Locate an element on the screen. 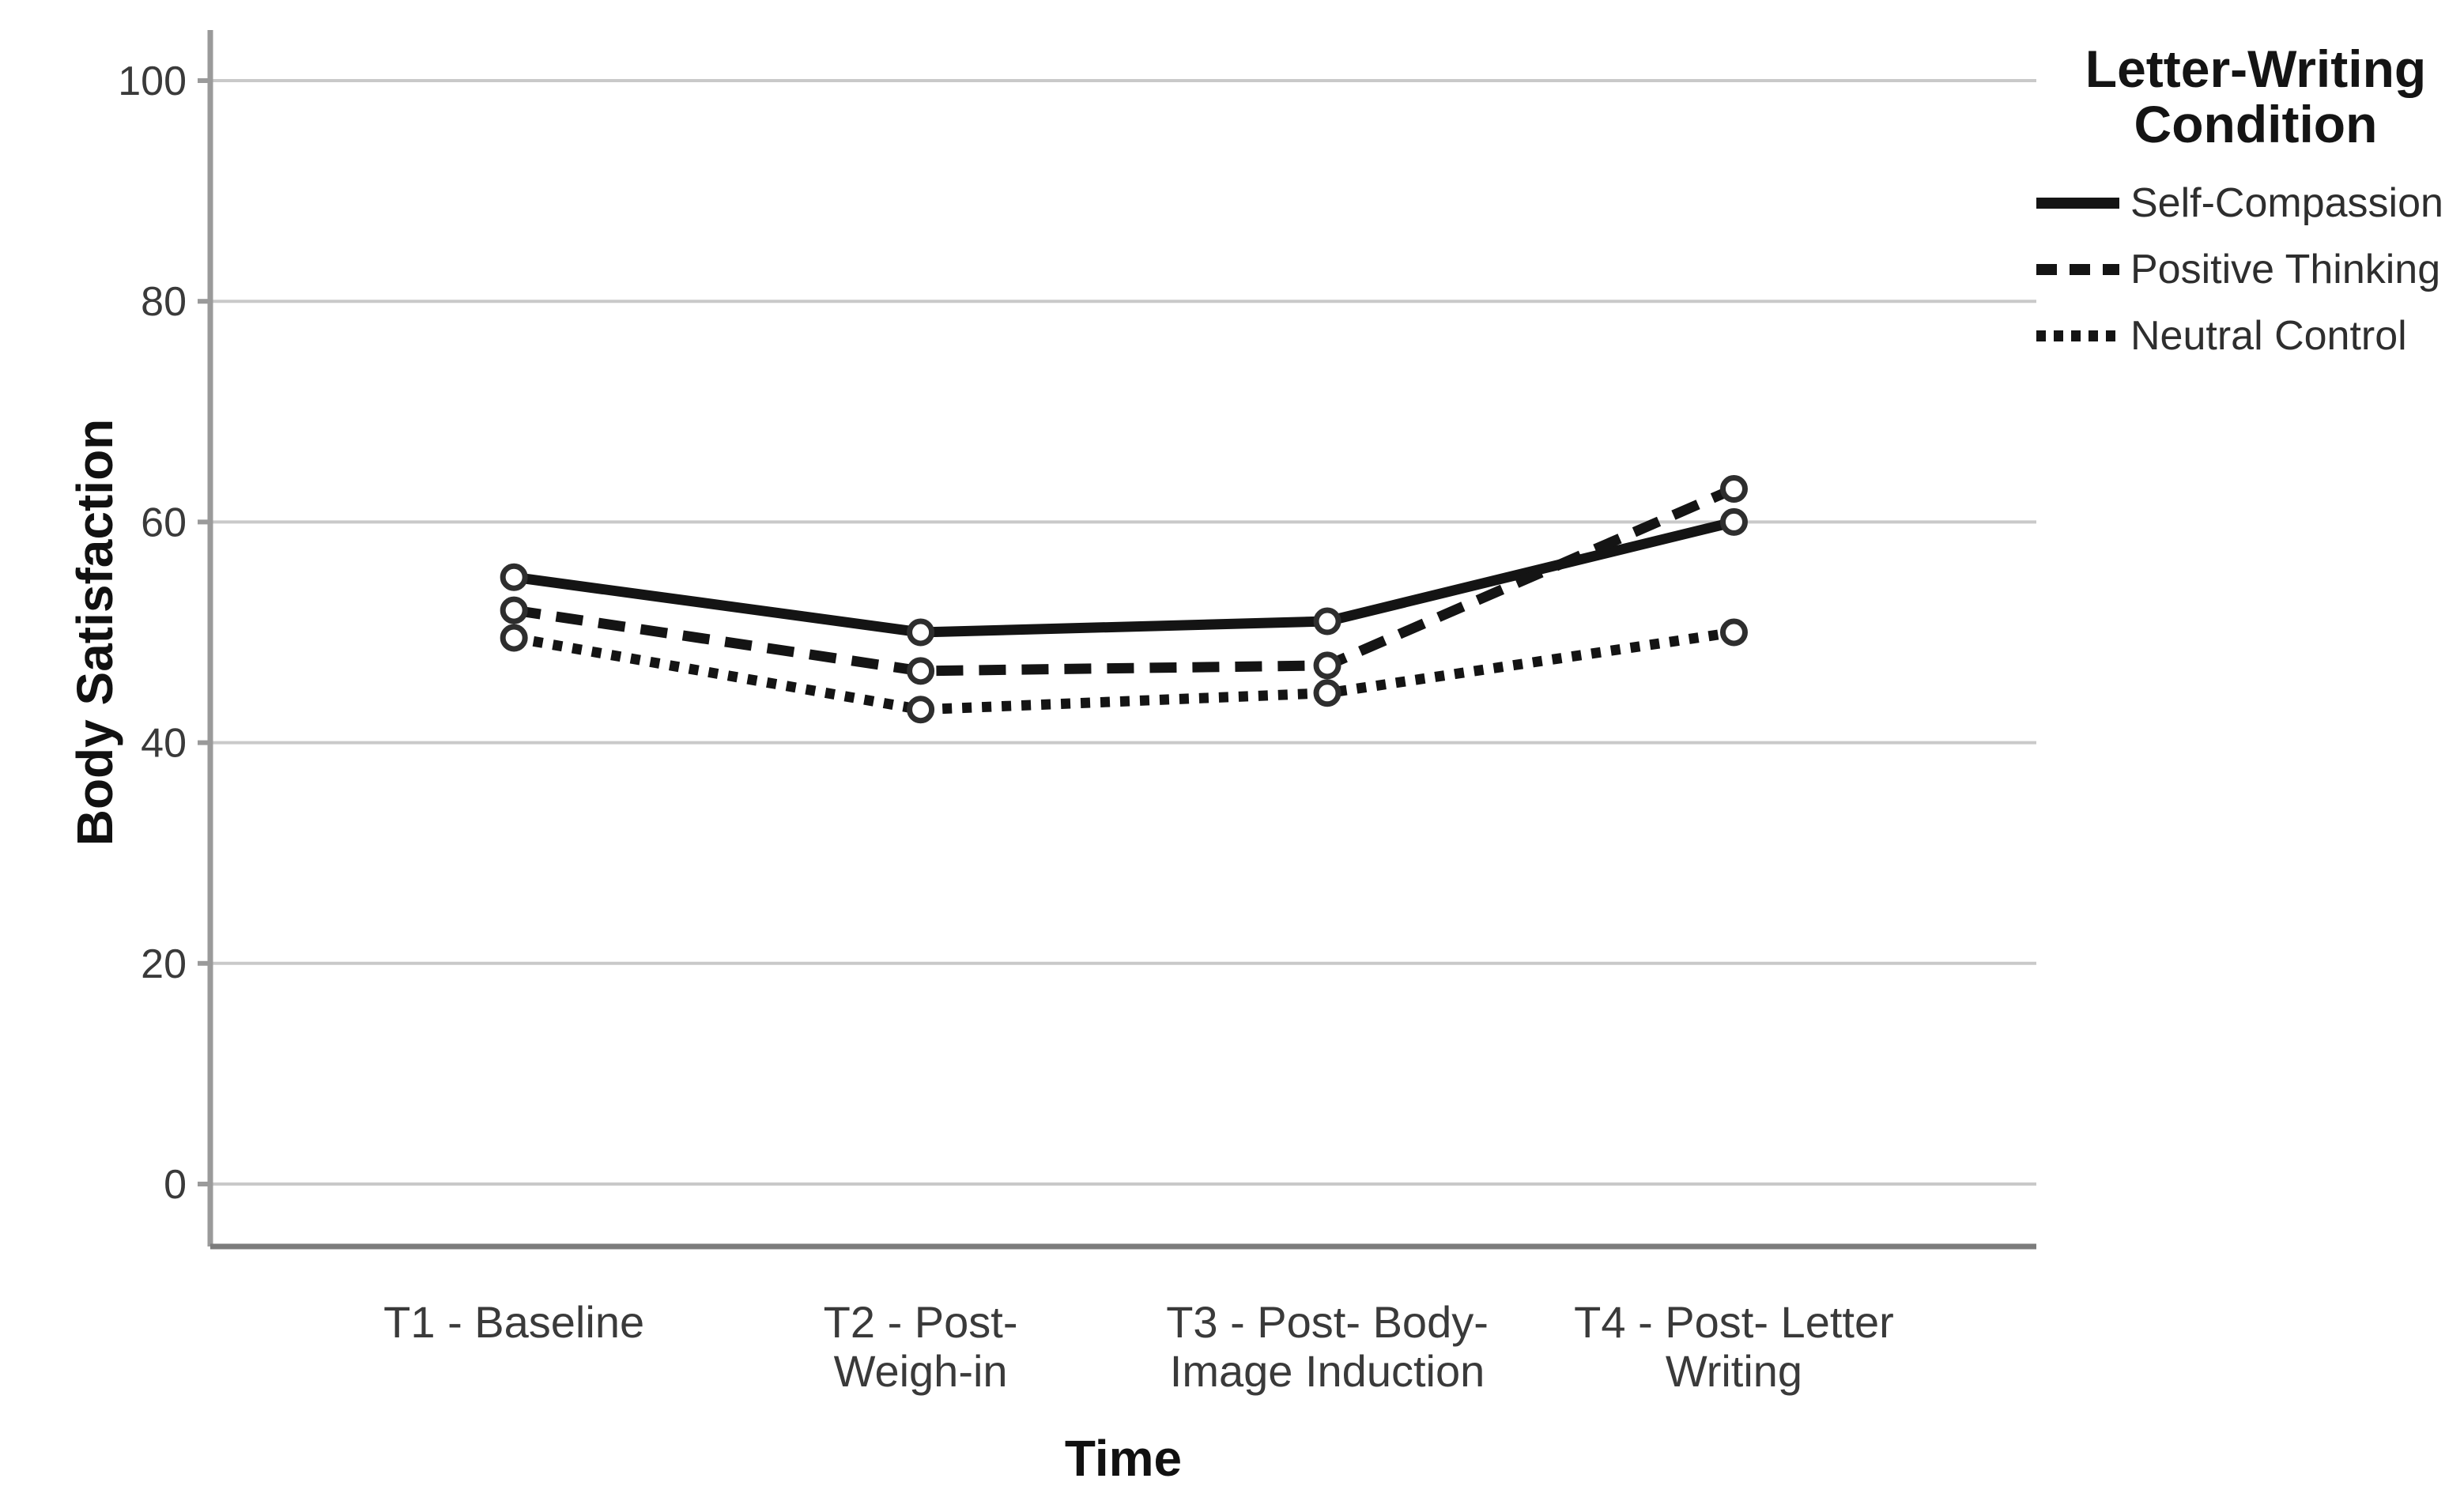  legend-entry: Positive Thinking is located at coordinates (2250, 270).